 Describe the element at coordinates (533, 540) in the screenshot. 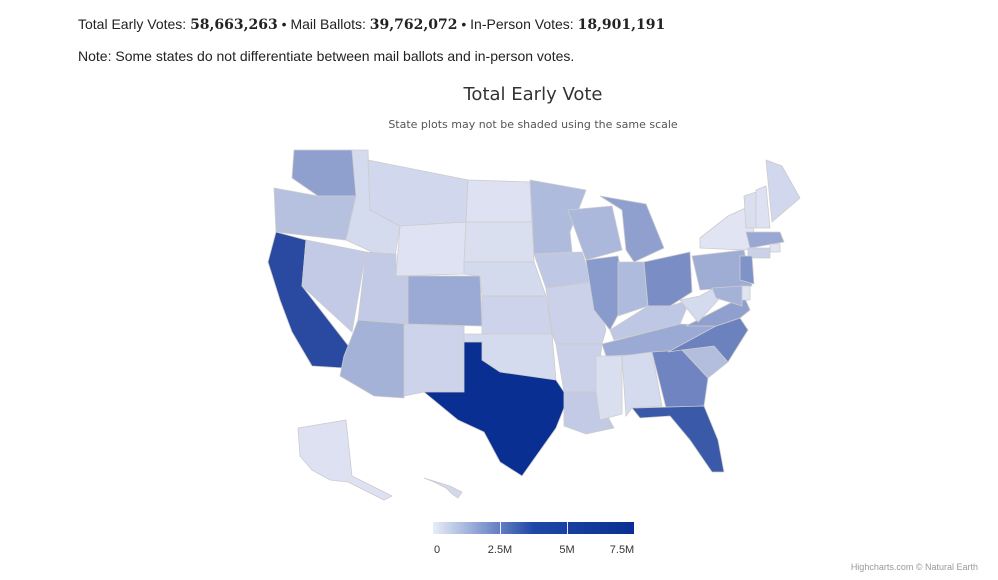

I see `color-legend: 0 2.5M 5M 7.5M` at that location.